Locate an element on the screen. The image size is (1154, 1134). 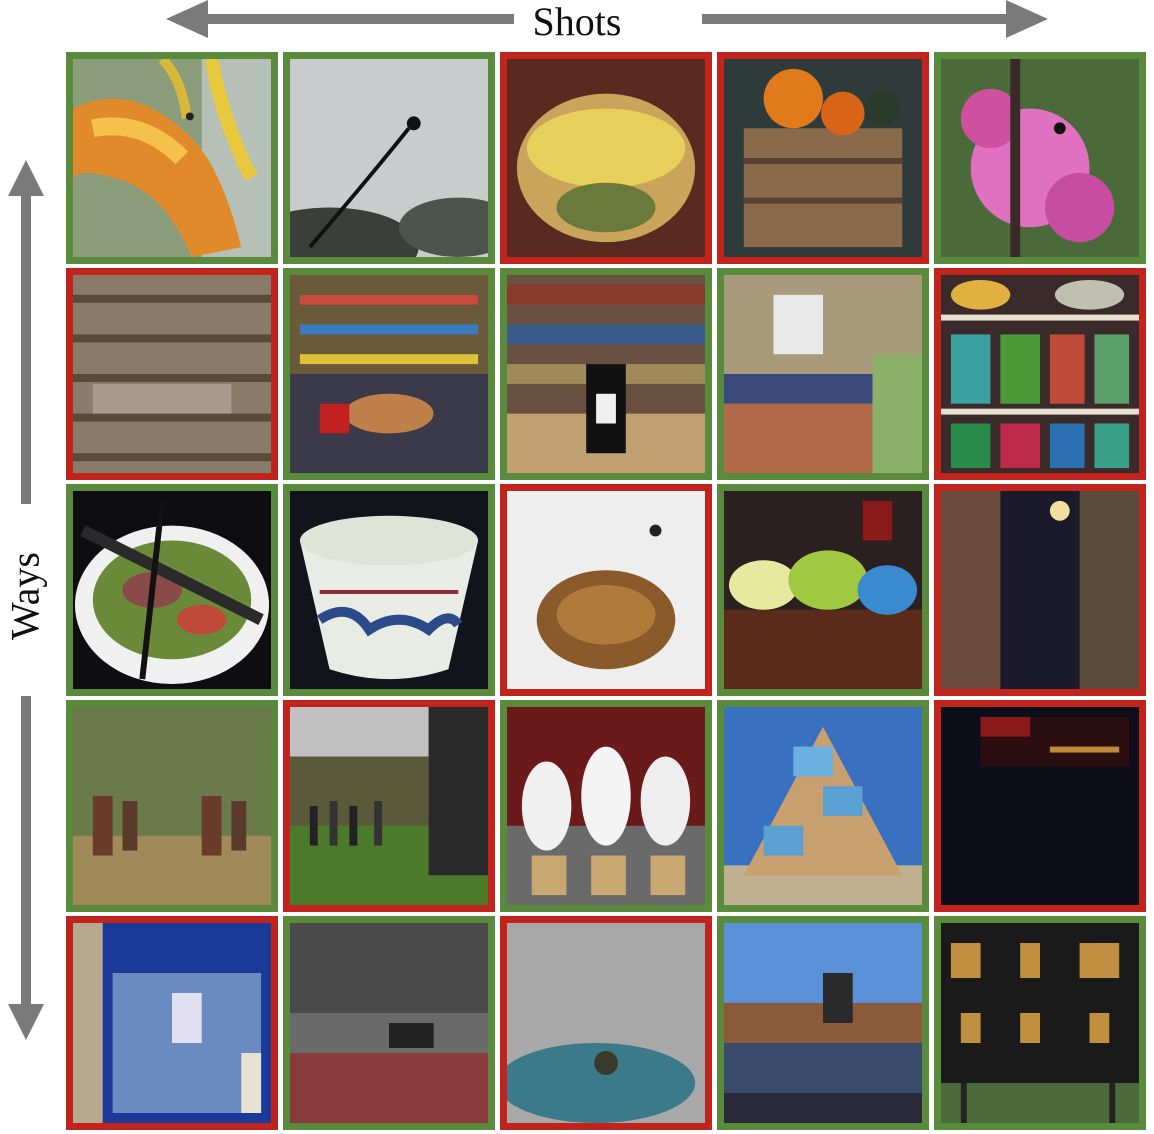
tile-r1c4 is located at coordinates (823, 158).